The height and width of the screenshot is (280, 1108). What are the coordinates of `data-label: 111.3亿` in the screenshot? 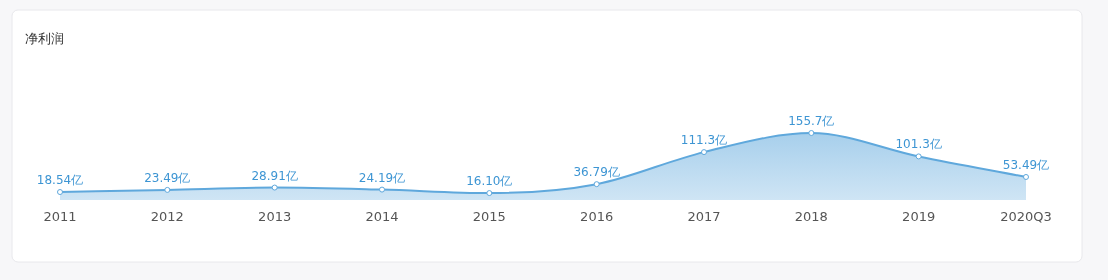 It's located at (704, 140).